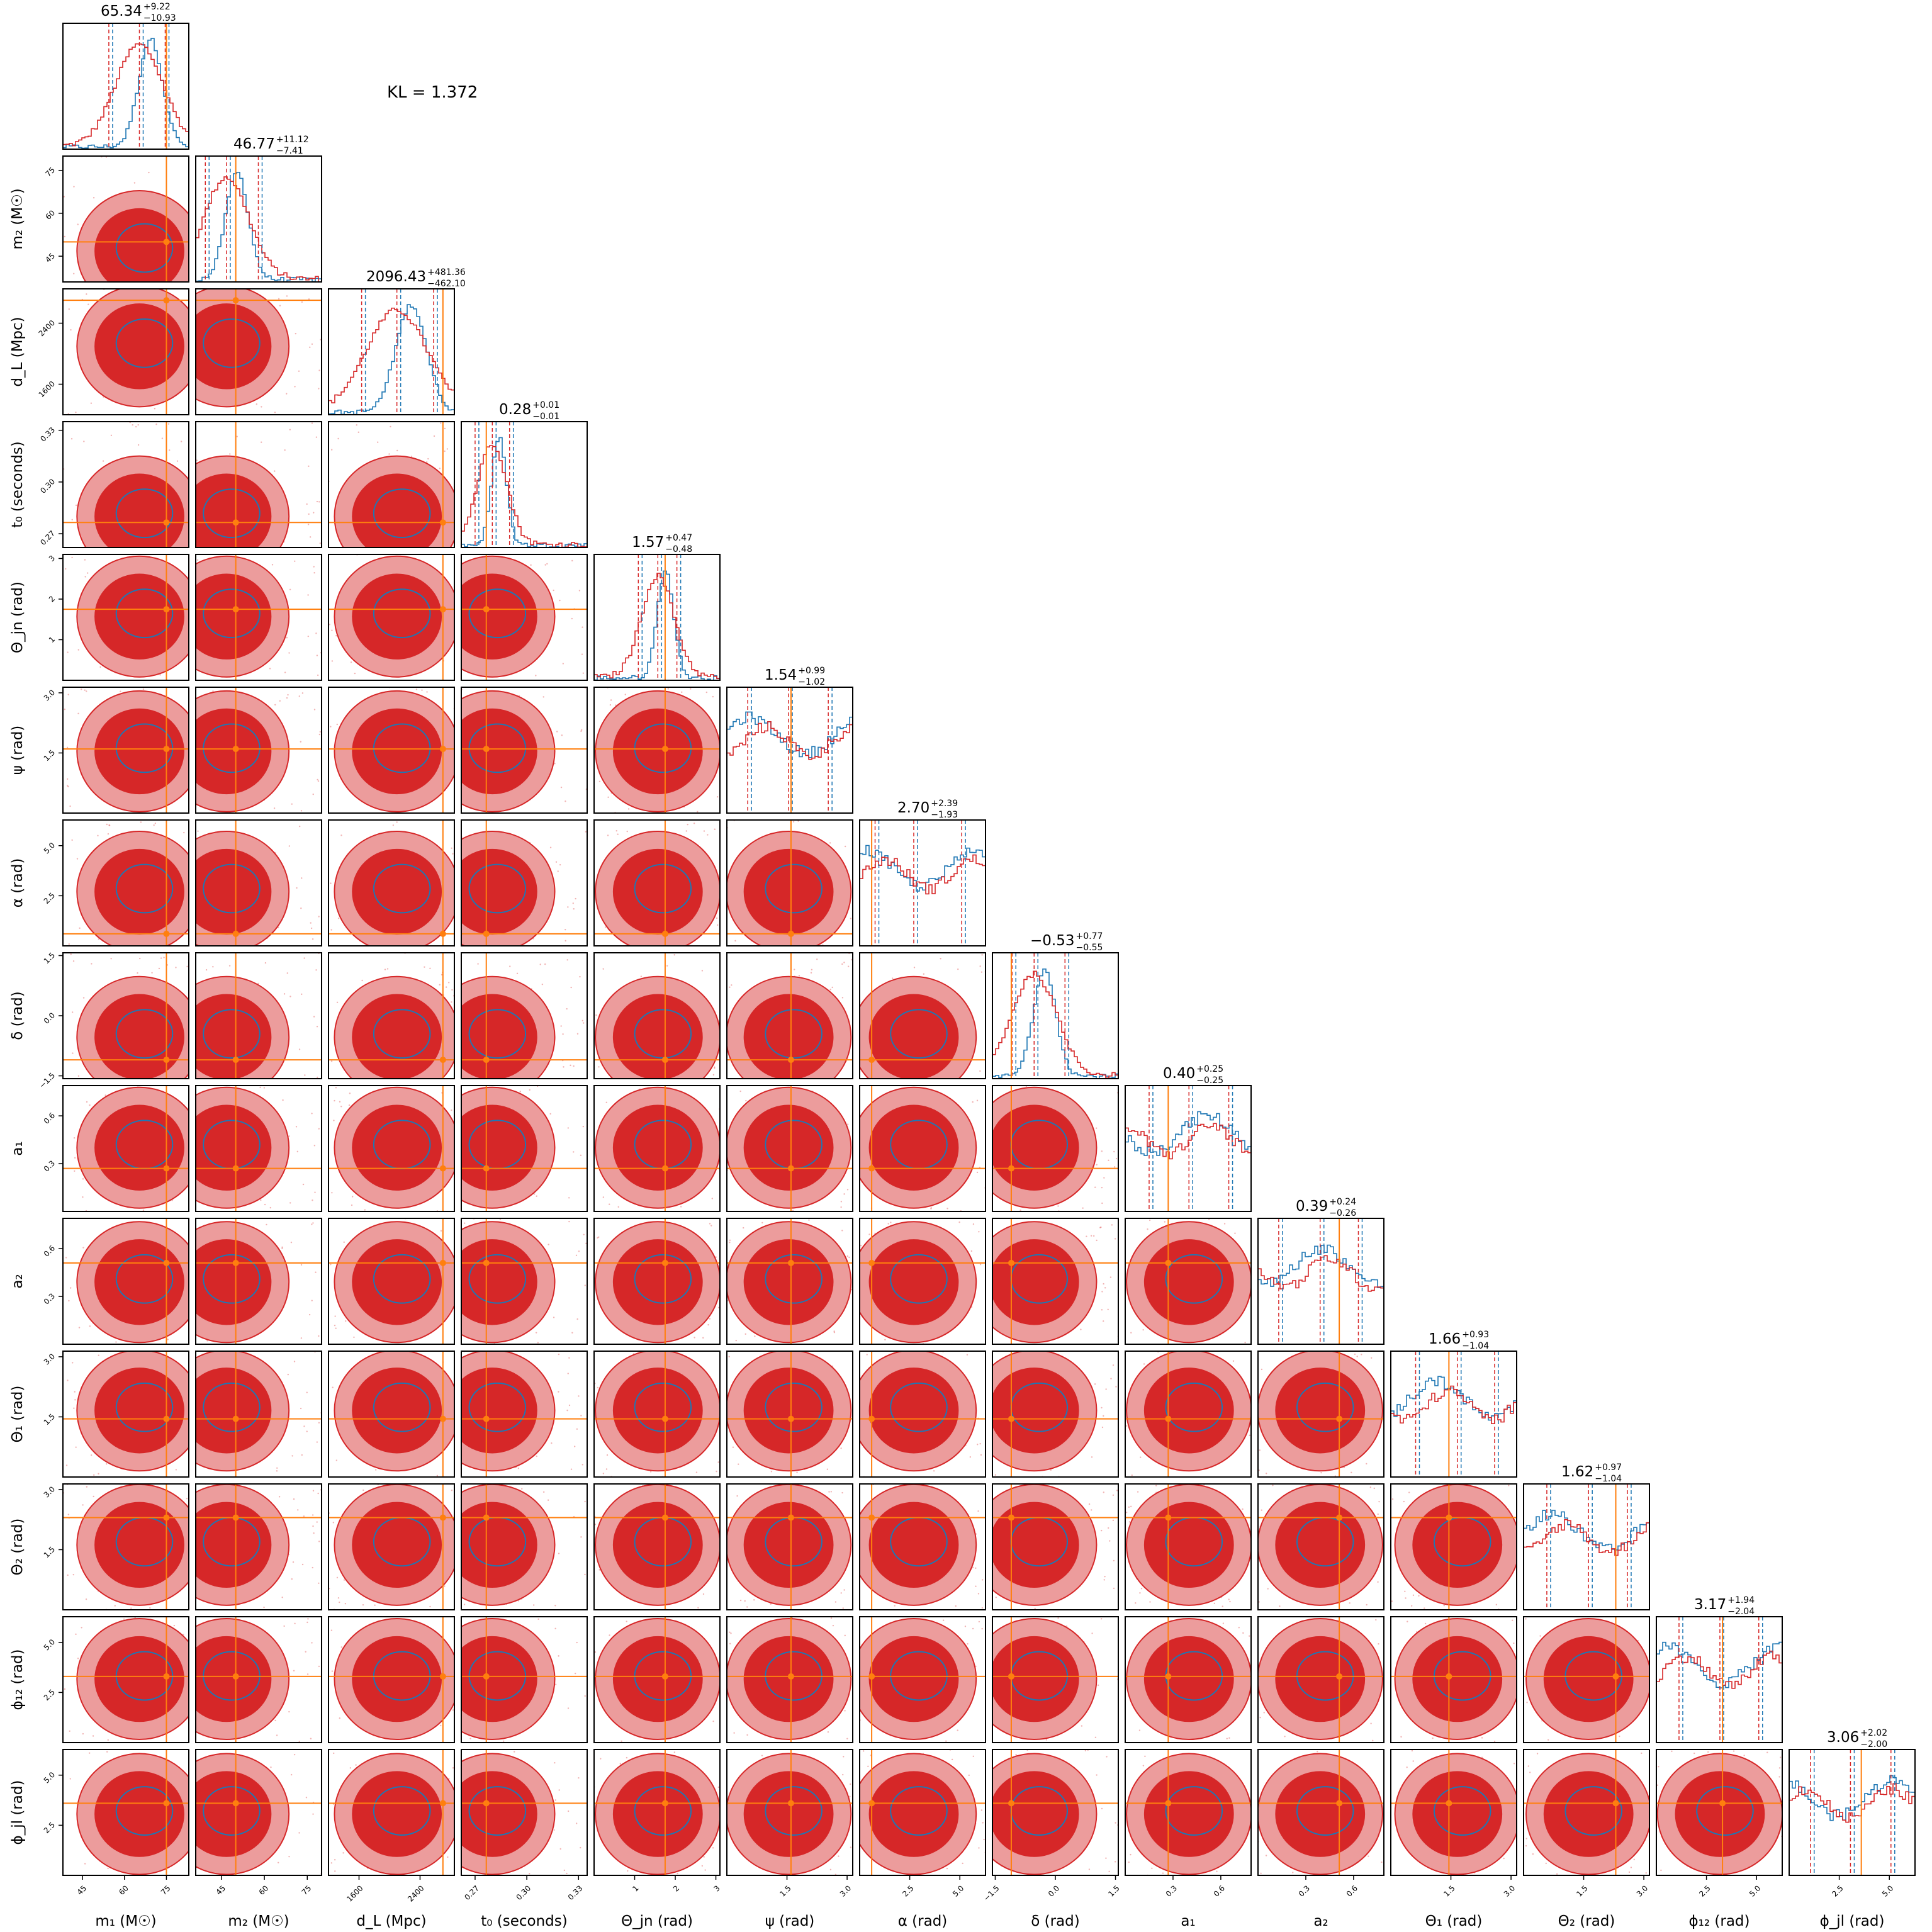 This screenshot has height=1932, width=1932. I want to click on panel-a2-theta_jn, so click(657, 1281).